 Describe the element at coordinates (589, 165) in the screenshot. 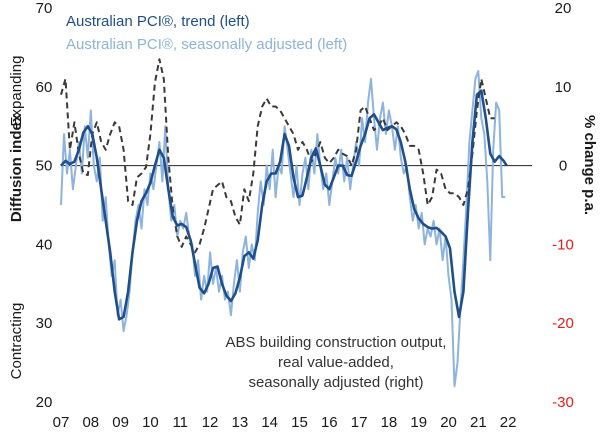

I see `right-axis-title: % change p.a.` at that location.